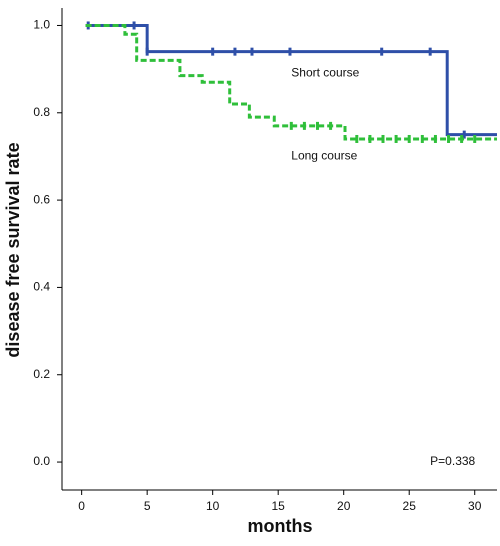  What do you see at coordinates (280, 526) in the screenshot?
I see `x-axis-label: months` at bounding box center [280, 526].